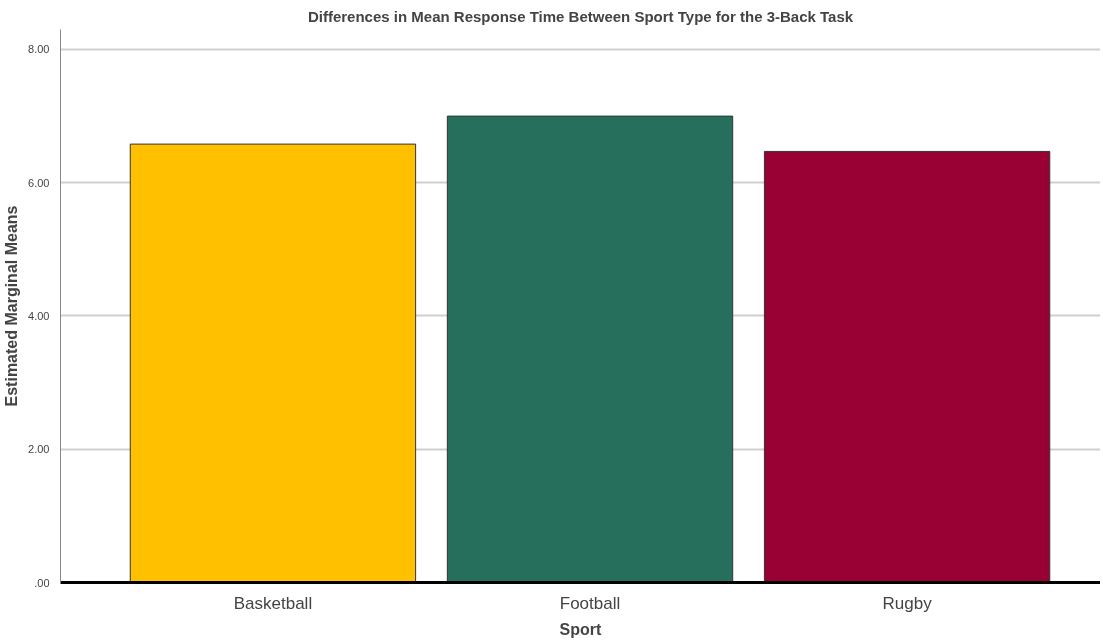 The height and width of the screenshot is (640, 1103). I want to click on y-tick-label: .00, so click(42, 582).